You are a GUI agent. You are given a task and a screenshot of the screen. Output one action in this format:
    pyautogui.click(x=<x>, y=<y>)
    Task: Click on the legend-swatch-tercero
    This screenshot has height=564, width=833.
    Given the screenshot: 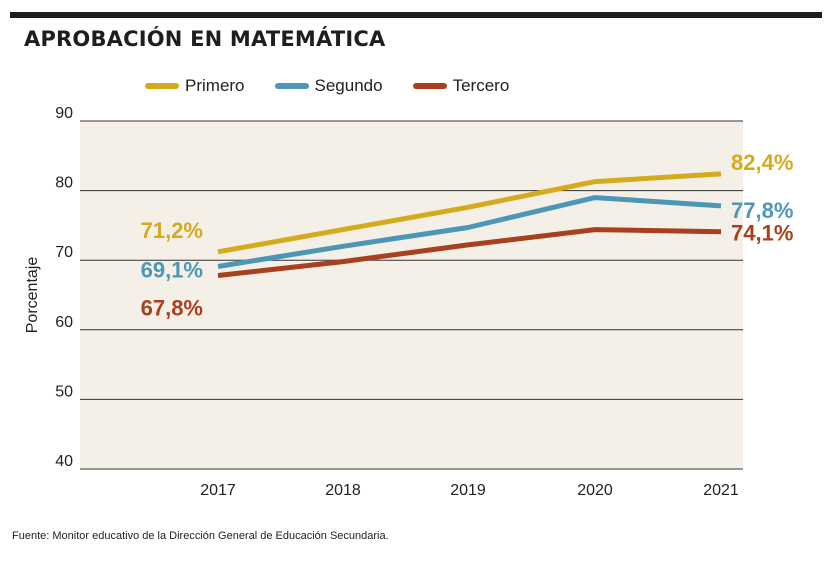 What is the action you would take?
    pyautogui.click(x=429, y=86)
    